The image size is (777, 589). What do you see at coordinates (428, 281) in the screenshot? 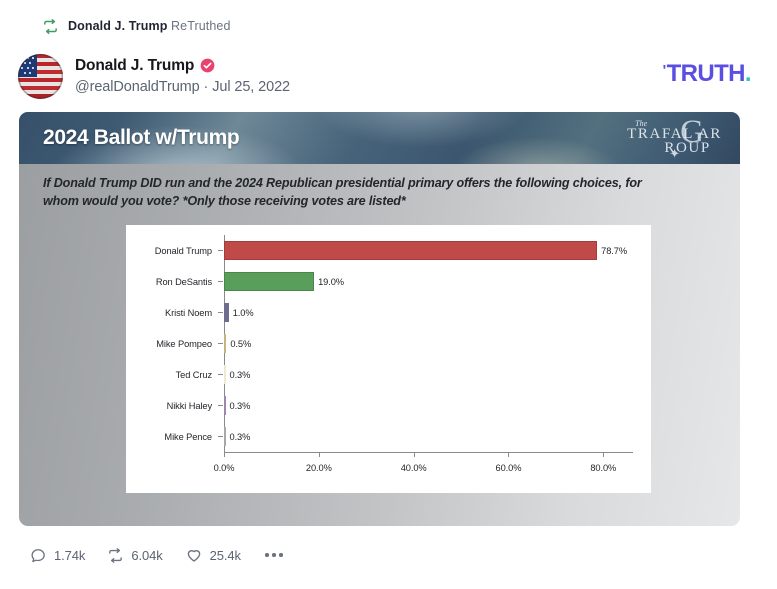
I see `bar-track: 19.0%` at bounding box center [428, 281].